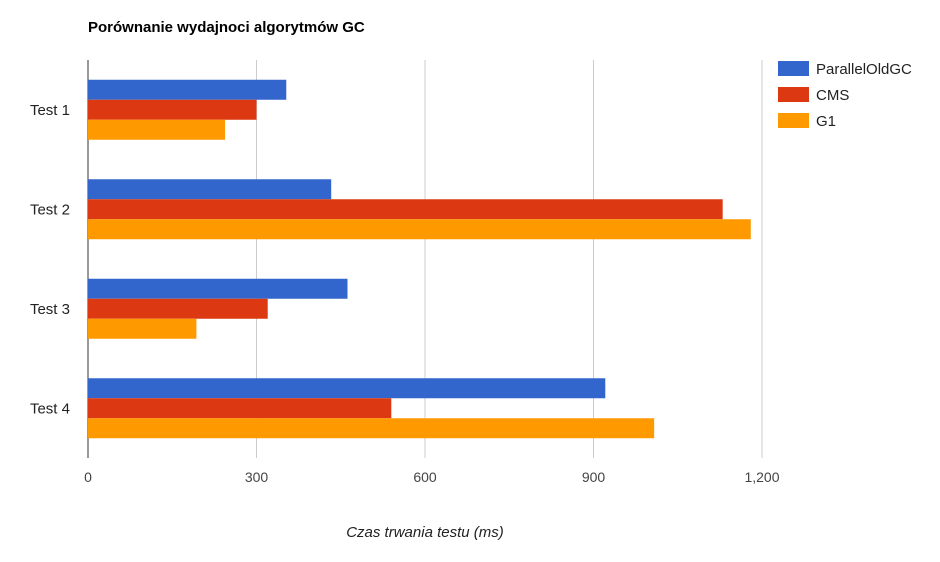 This screenshot has width=940, height=562. Describe the element at coordinates (425, 477) in the screenshot. I see `x-tick-label: 600` at that location.